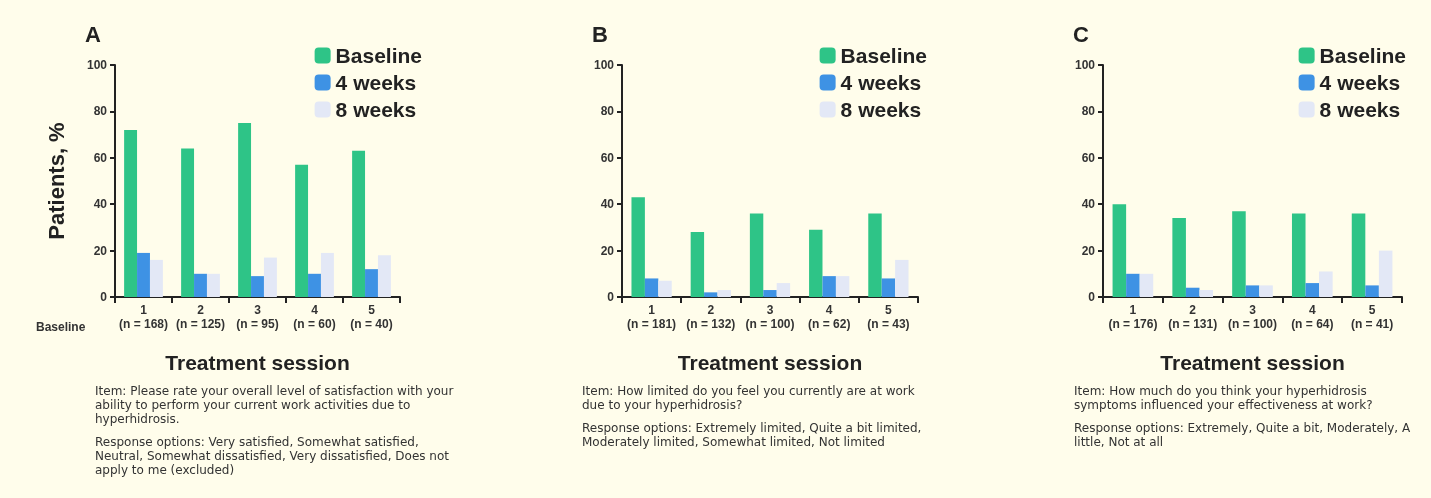 The width and height of the screenshot is (1431, 498). I want to click on chart-title: B, so click(600, 34).